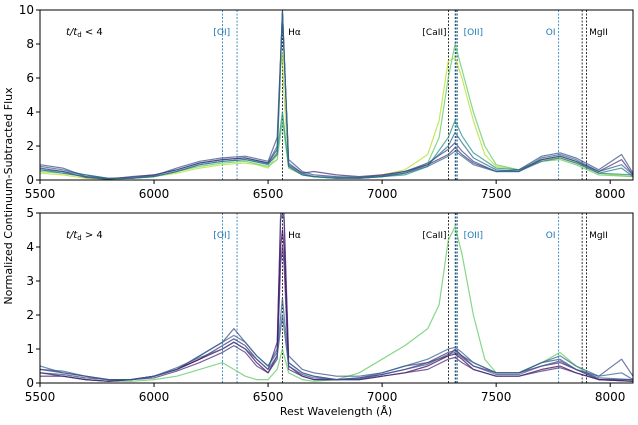  Describe the element at coordinates (84, 236) in the screenshot. I see `condition-label: t/td > 4` at that location.